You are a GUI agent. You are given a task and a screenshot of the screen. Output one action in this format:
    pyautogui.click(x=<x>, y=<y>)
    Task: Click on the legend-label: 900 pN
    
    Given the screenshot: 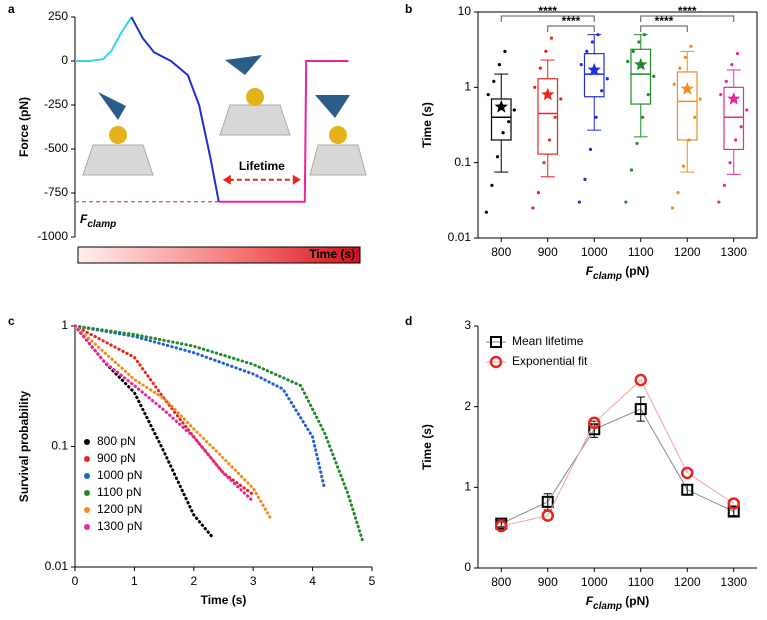 What is the action you would take?
    pyautogui.click(x=116, y=458)
    